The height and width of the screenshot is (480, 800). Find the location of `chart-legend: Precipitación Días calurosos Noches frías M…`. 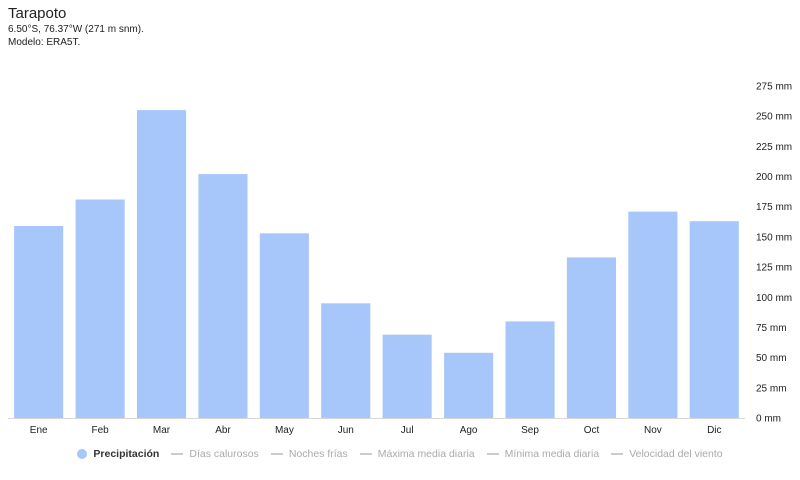

chart-legend: Precipitación Días calurosos Noches frías M… is located at coordinates (400, 454).